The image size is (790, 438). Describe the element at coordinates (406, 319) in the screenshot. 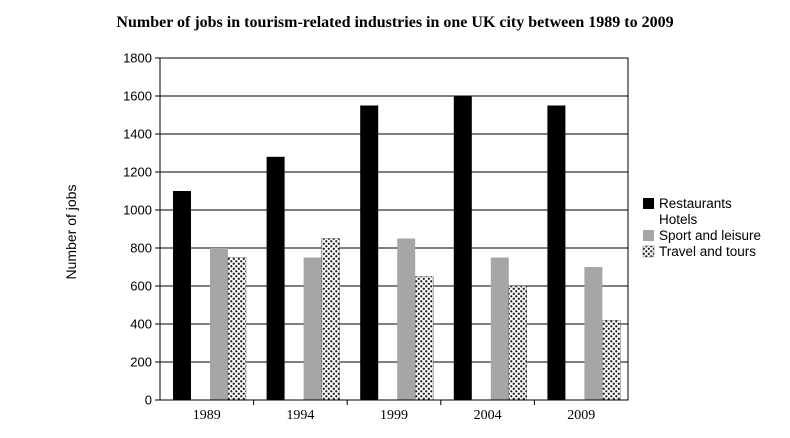

I see `bar-sport-and-leisure-1999` at that location.